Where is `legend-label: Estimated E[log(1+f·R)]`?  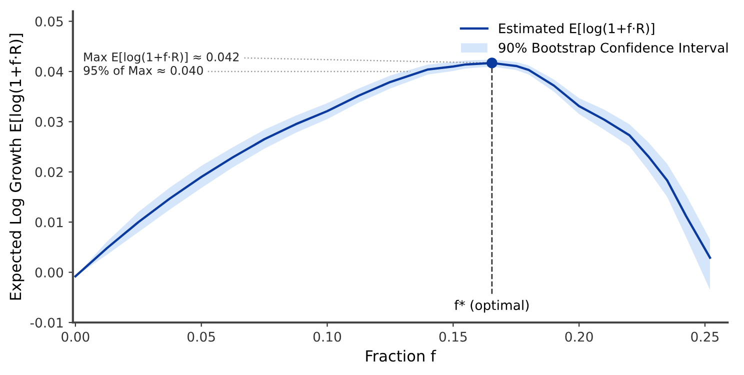 legend-label: Estimated E[log(1+f·R)] is located at coordinates (576, 29).